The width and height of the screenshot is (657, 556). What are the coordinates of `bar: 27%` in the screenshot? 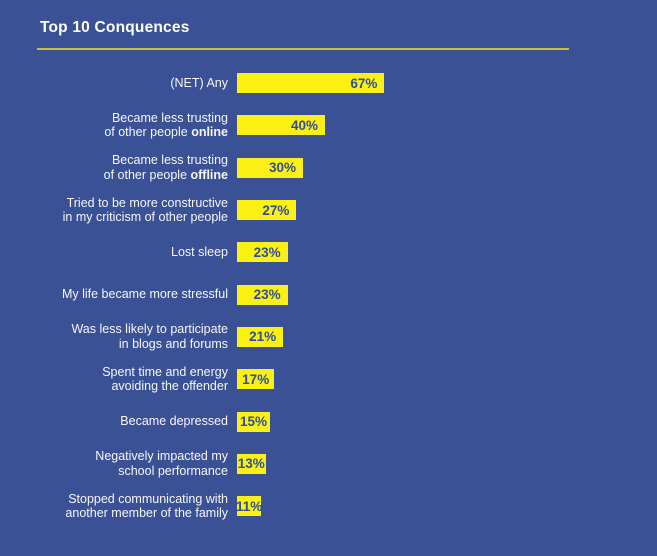 It's located at (267, 210).